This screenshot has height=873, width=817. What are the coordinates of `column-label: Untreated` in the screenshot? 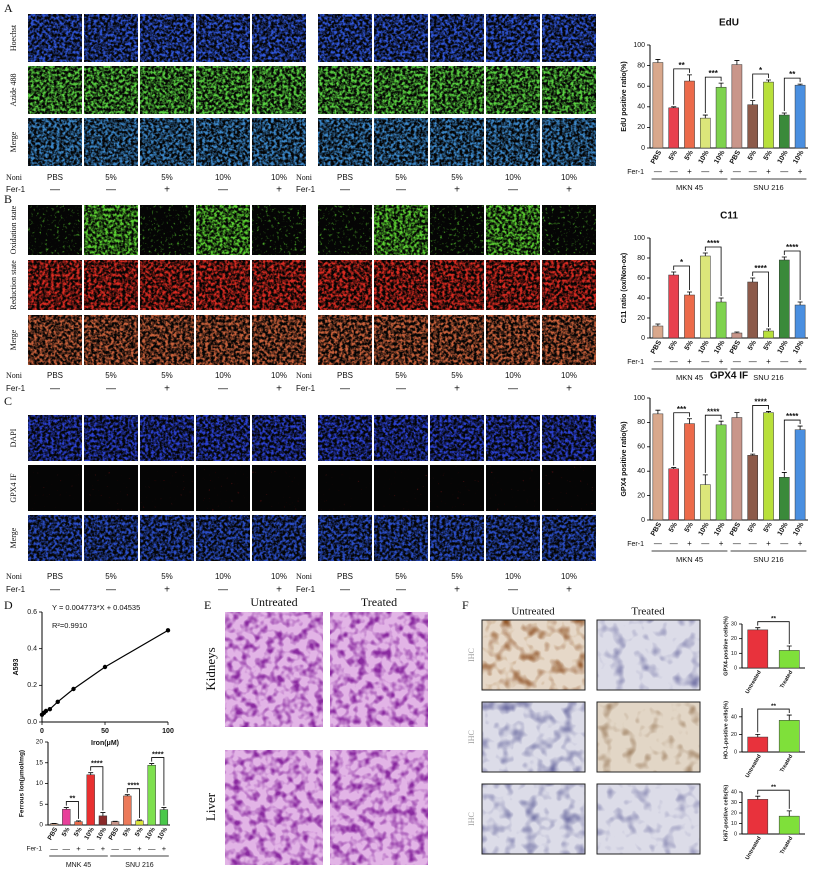 It's located at (533, 612).